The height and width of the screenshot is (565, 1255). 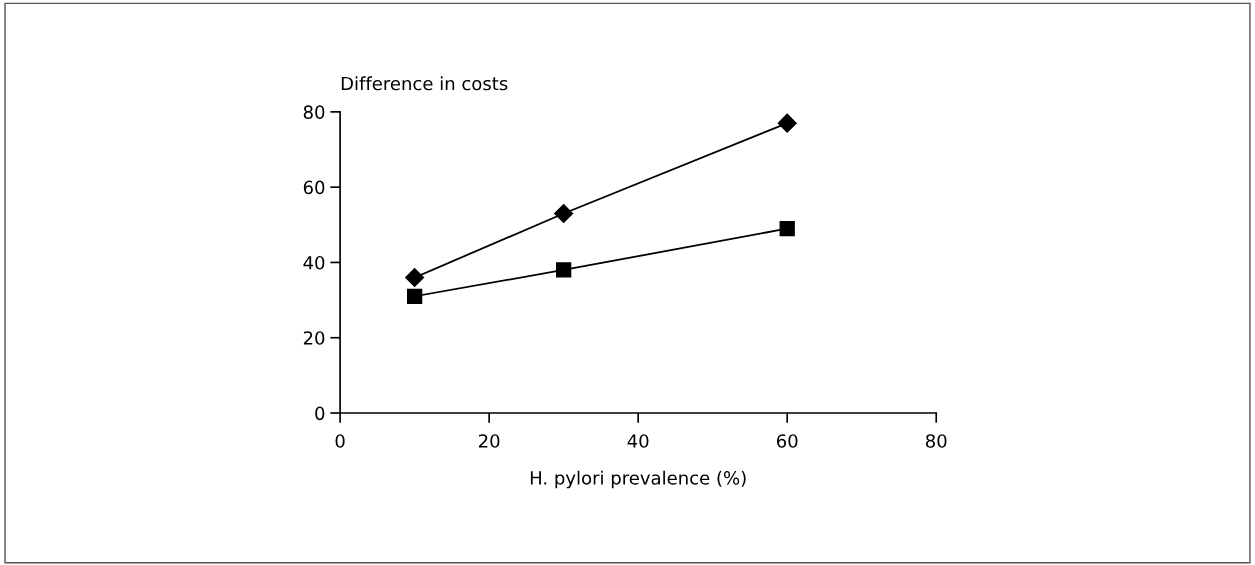 I want to click on x-tick-label: 0, so click(x=340, y=441).